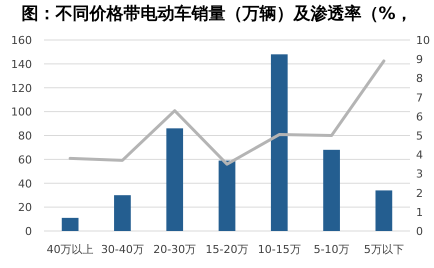  What do you see at coordinates (28, 231) in the screenshot?
I see `y-tick-label: 0` at bounding box center [28, 231].